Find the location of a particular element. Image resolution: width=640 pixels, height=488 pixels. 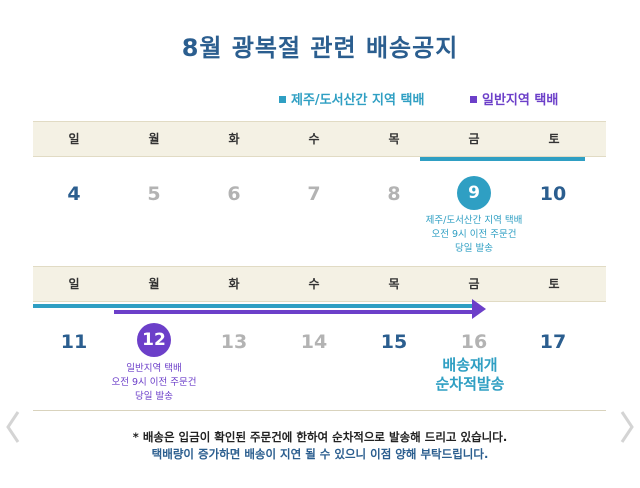

jeju-shipping-note: 제주/도서산간 지역 택배 오전 9시 이전 주문건 당일 발송 is located at coordinates (474, 235).